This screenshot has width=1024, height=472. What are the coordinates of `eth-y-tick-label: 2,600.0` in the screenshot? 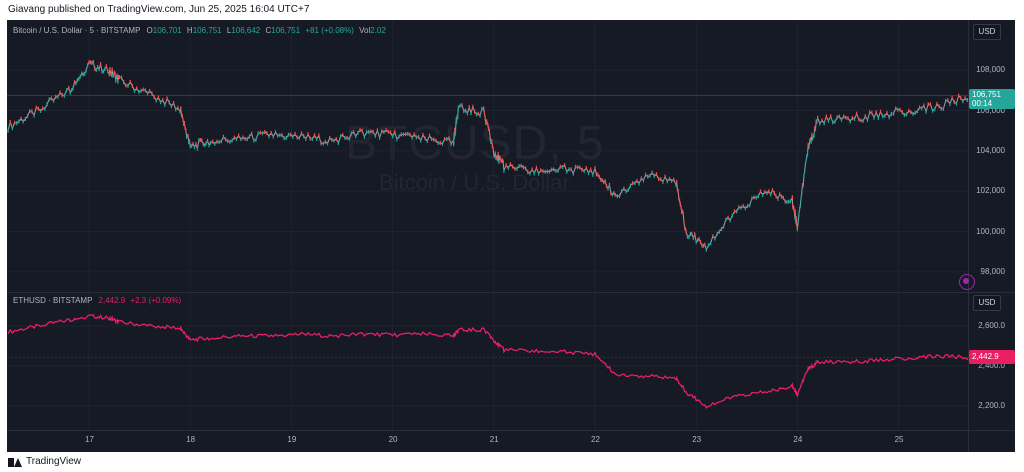 It's located at (991, 325).